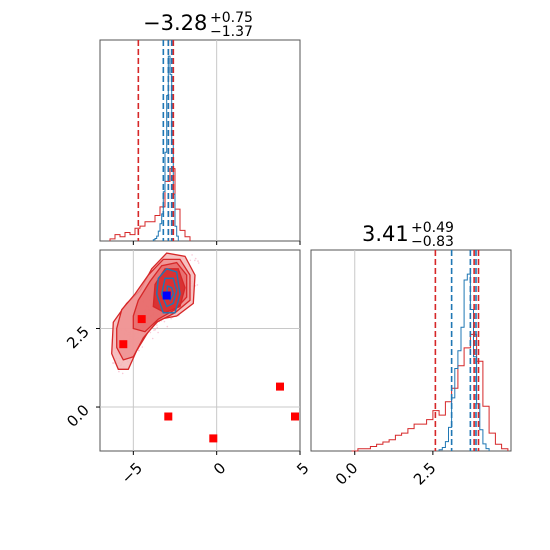 This screenshot has height=550, width=550. I want to click on panel-marginal-y-histograms, so click(430, 362).